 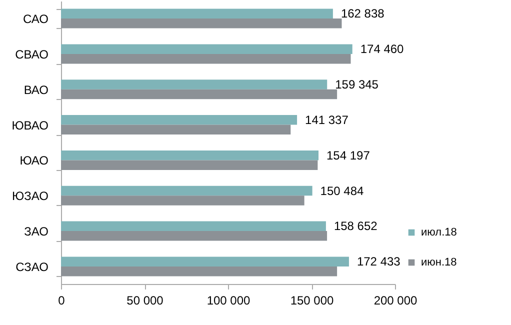 What do you see at coordinates (382, 49) in the screenshot?
I see `data-label: 174 460` at bounding box center [382, 49].